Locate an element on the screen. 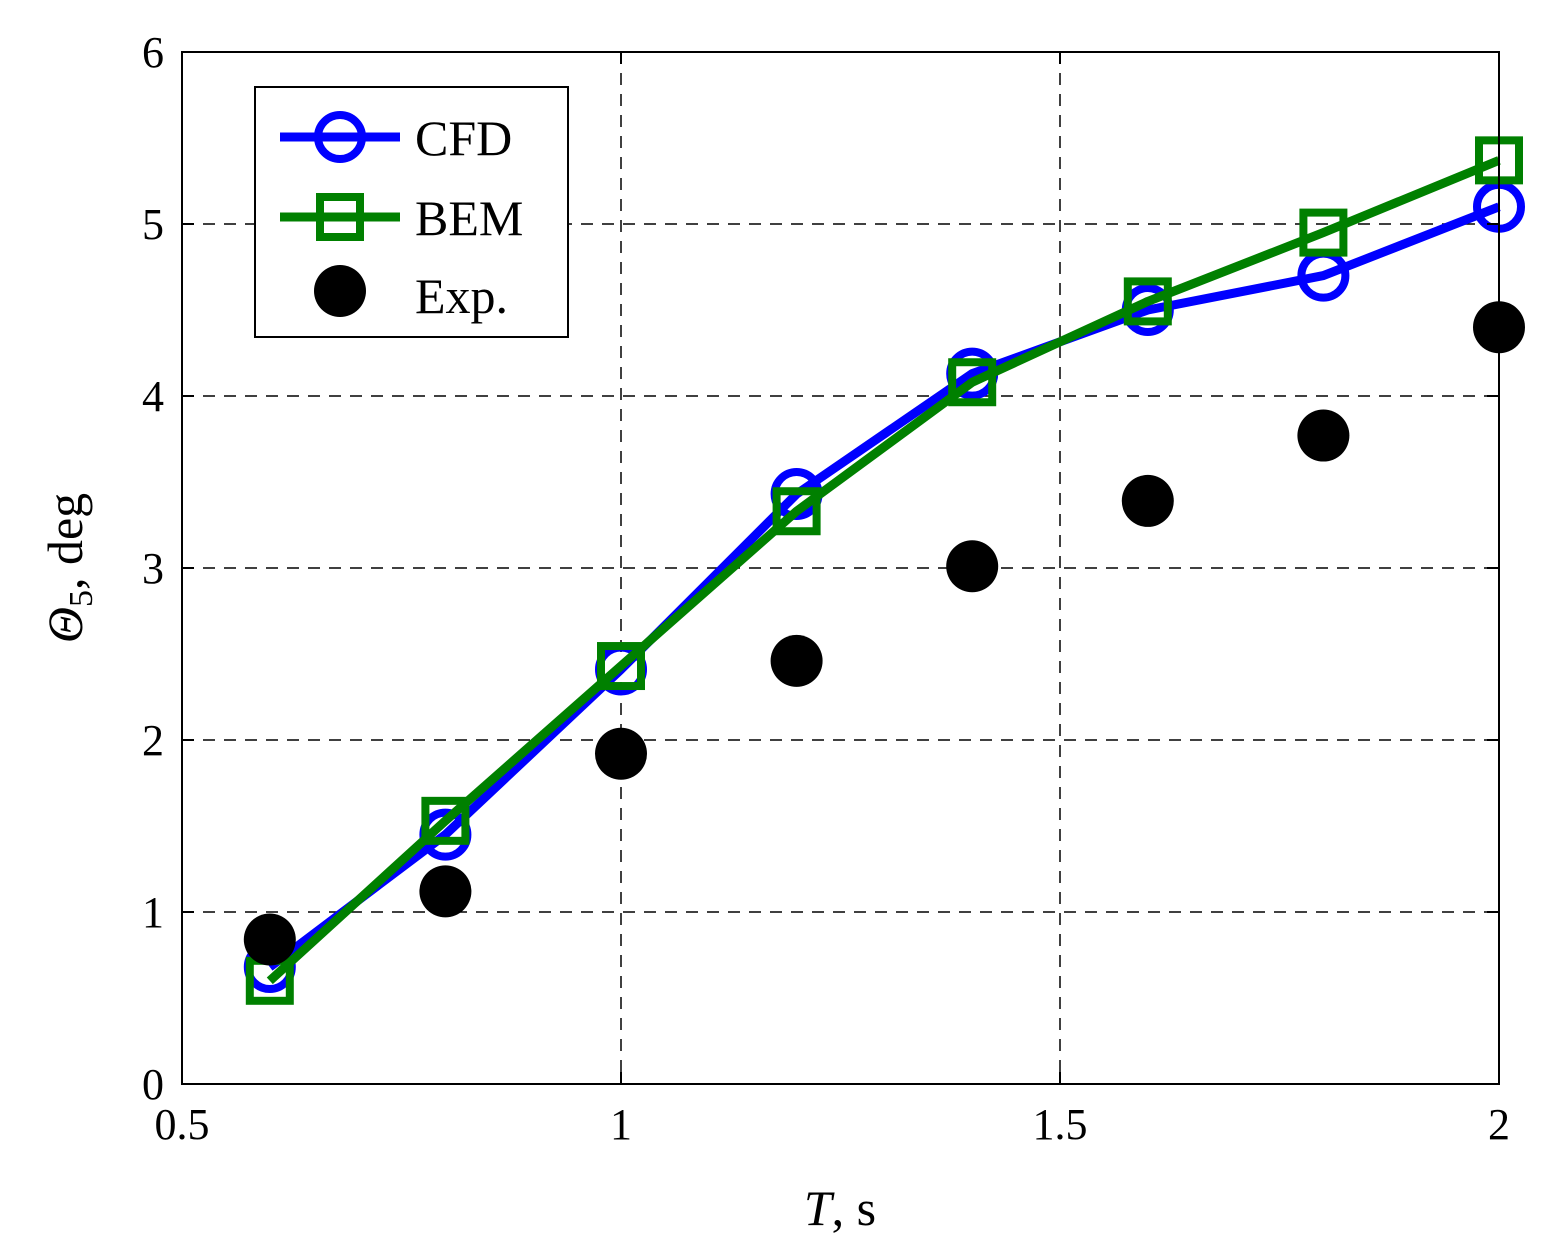  legend-item-bem: BEM is located at coordinates (401, 218).